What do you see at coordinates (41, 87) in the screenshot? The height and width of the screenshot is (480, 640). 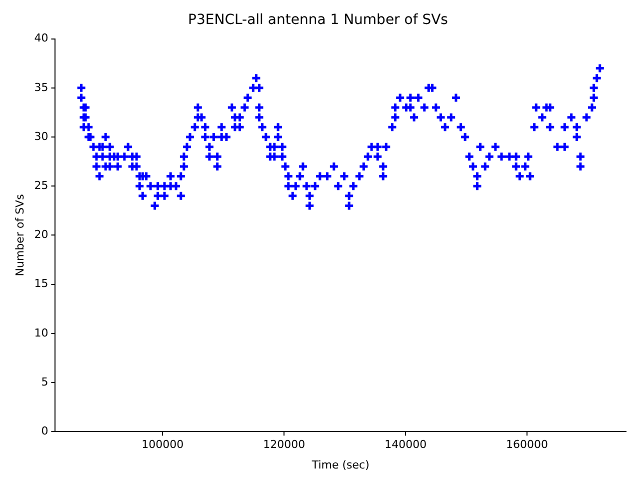 I see `y-tick-label: 35` at bounding box center [41, 87].